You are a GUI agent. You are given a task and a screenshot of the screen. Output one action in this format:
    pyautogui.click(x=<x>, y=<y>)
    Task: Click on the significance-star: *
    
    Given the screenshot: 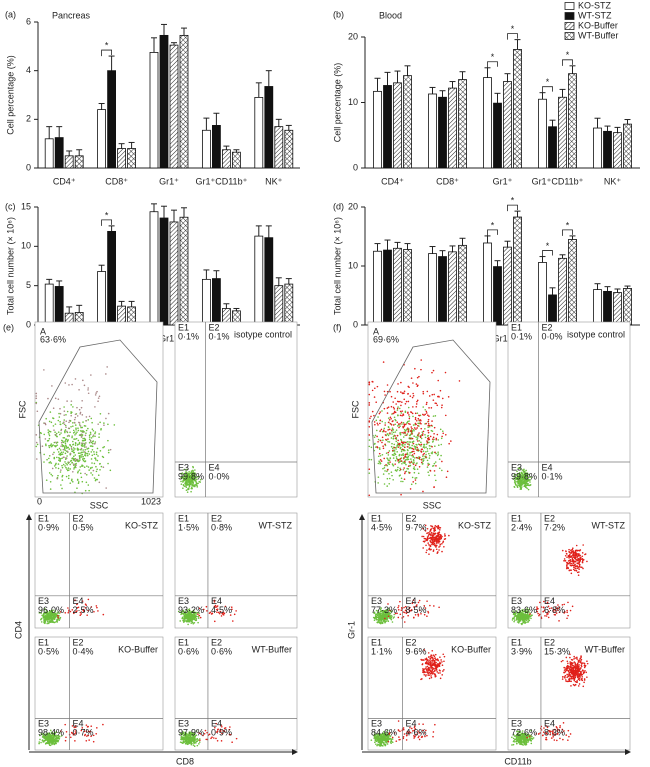 What is the action you would take?
    pyautogui.click(x=493, y=225)
    